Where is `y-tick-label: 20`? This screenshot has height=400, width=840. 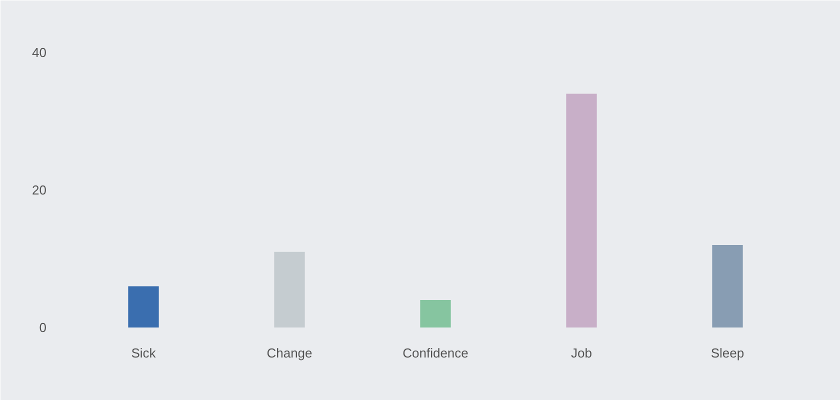
y-tick-label: 20 is located at coordinates (39, 190).